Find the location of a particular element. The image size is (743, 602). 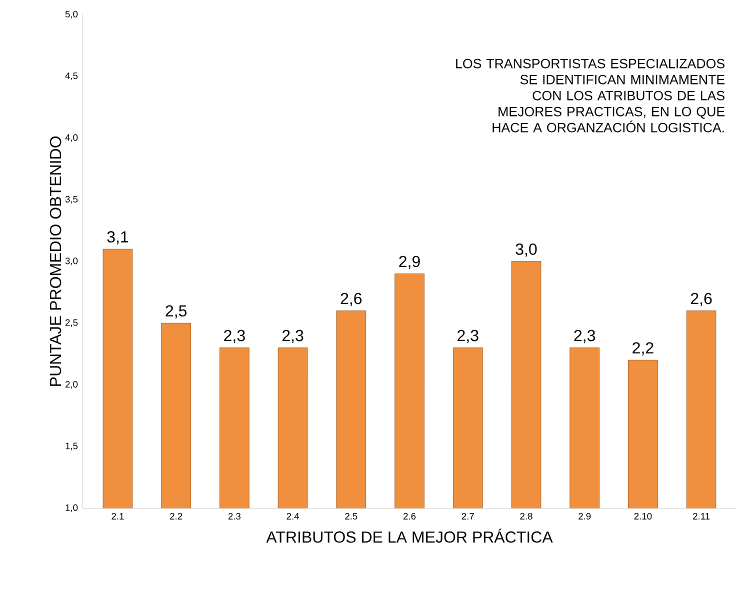

y-tick-label: 1,5 is located at coordinates (72, 446).